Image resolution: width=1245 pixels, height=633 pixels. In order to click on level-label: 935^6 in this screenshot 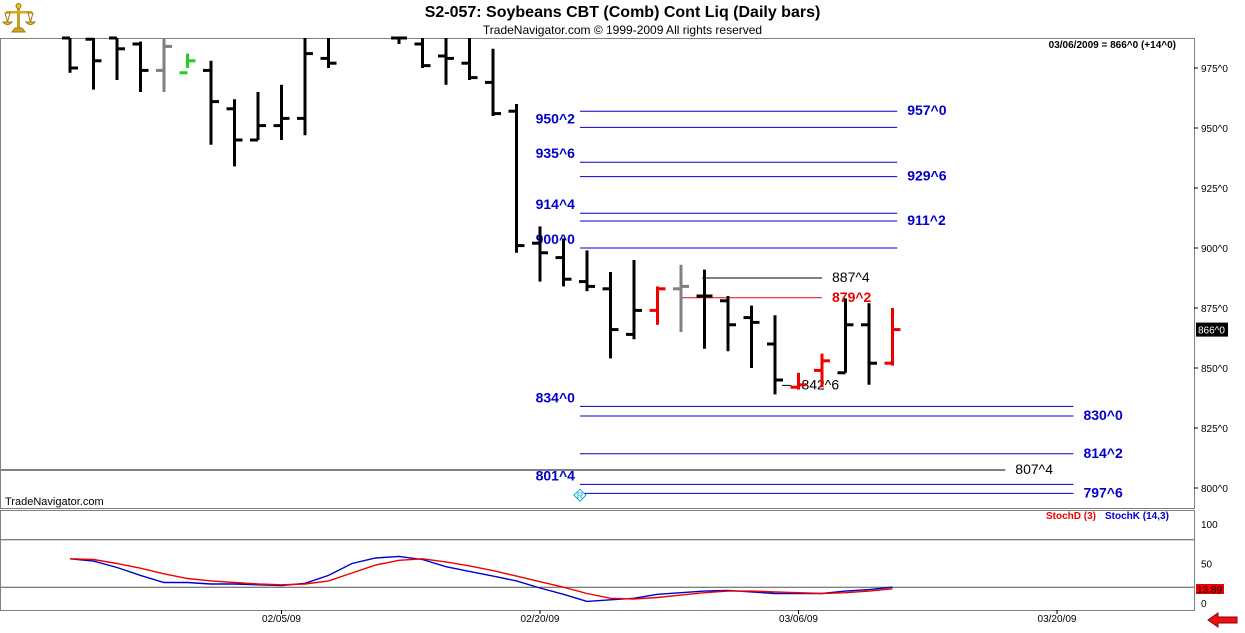, I will do `click(556, 153)`.